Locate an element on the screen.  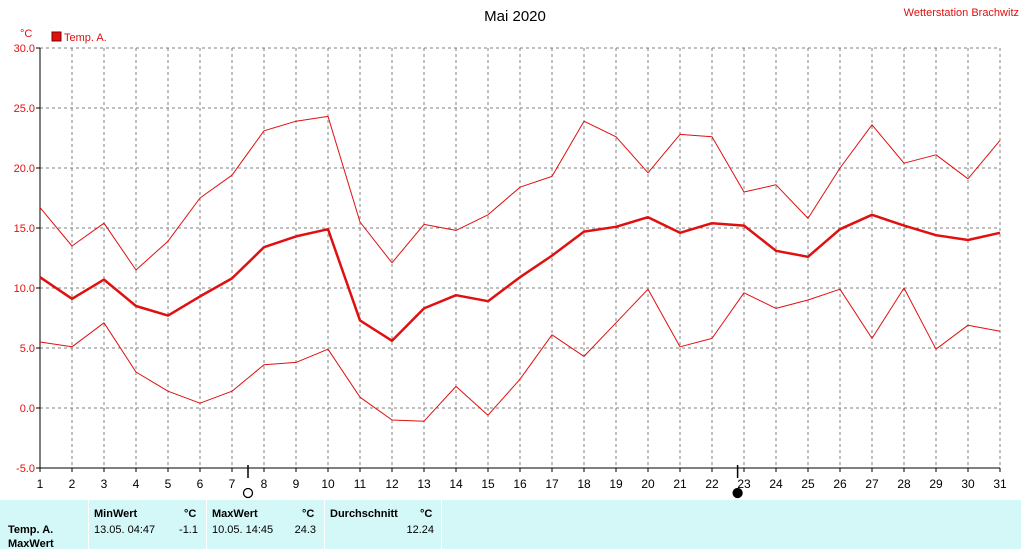
y-tick-label: -5.0 is located at coordinates (25, 469).